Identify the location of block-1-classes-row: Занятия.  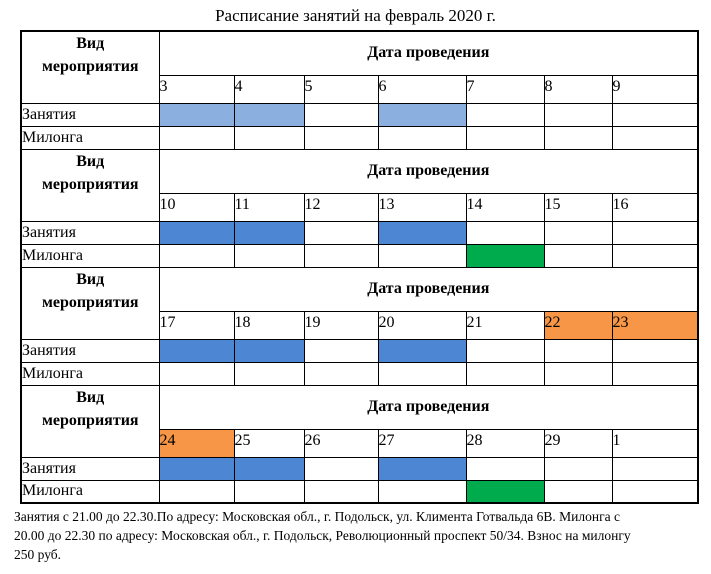
(359, 114).